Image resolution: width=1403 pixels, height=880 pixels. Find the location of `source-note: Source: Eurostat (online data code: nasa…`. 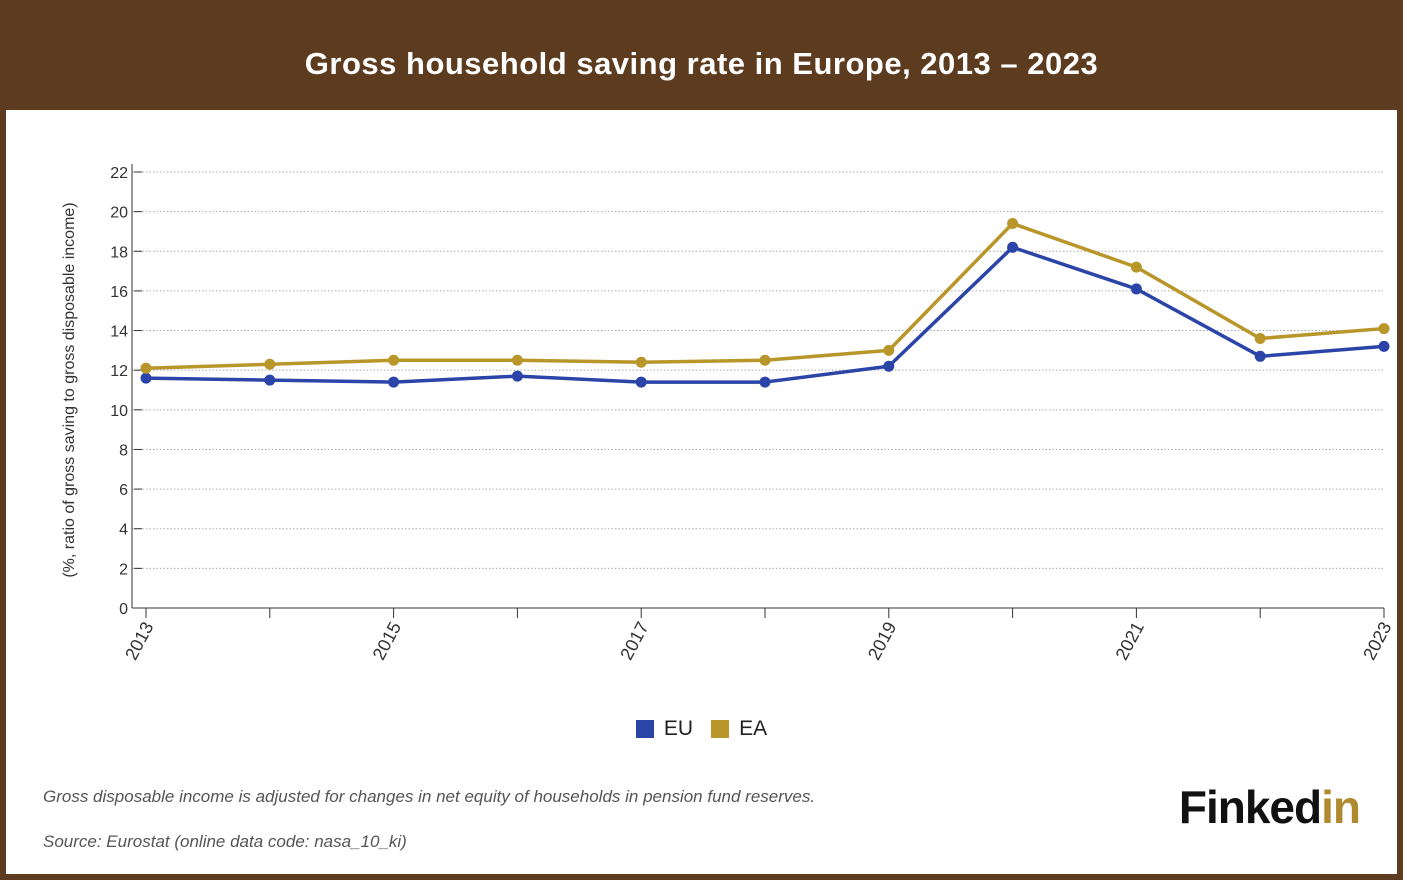

source-note: Source: Eurostat (online data code: nasa… is located at coordinates (225, 841).